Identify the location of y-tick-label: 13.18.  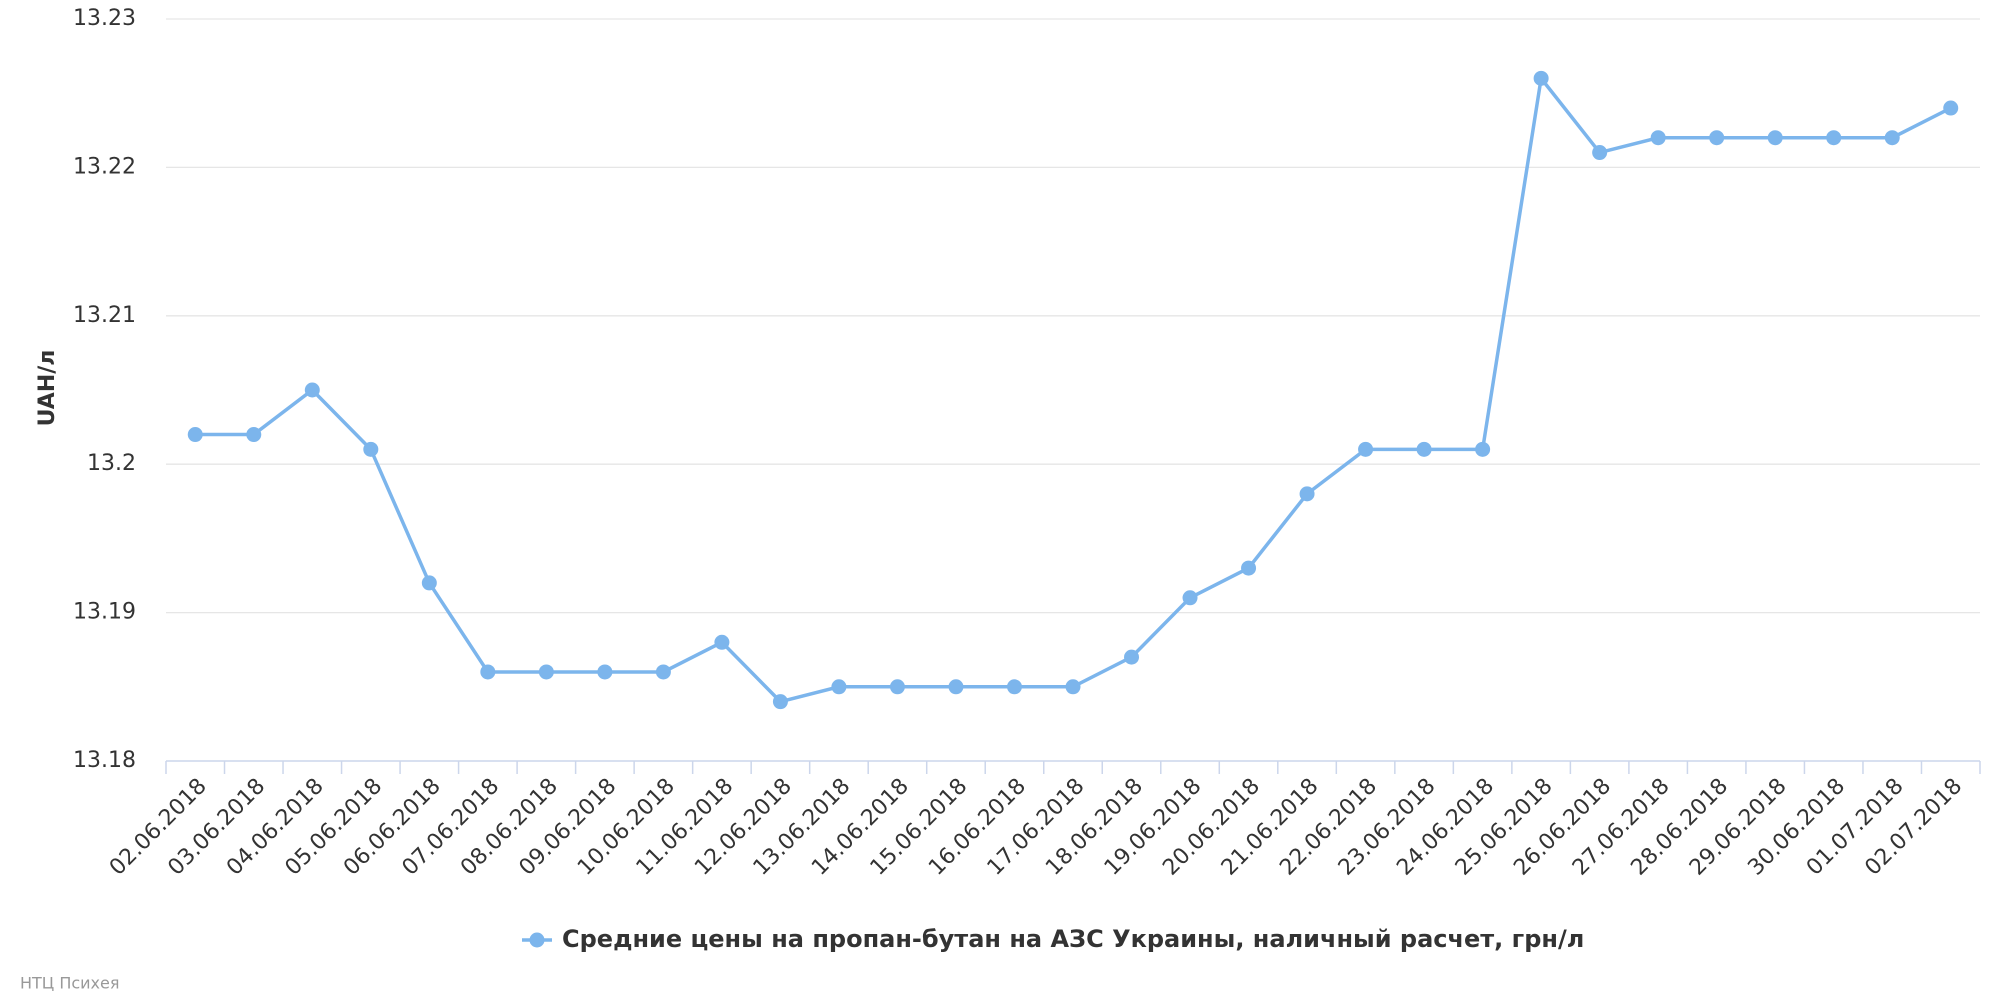
(104, 760).